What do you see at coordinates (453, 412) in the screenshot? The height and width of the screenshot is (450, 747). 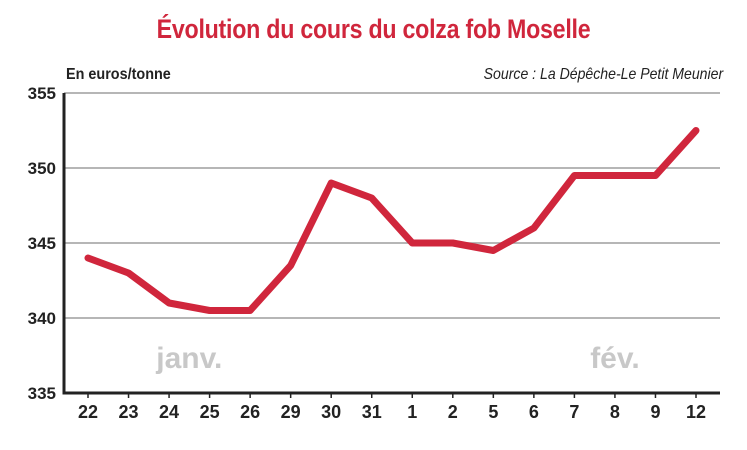 I see `x-tick-label: 2` at bounding box center [453, 412].